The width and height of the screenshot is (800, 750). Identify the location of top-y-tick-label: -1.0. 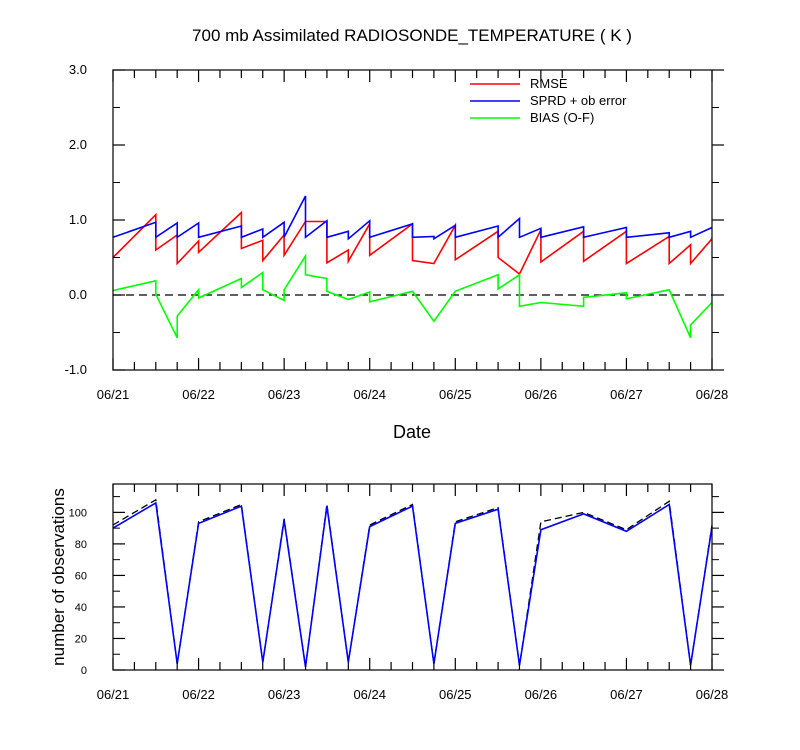
(76, 369).